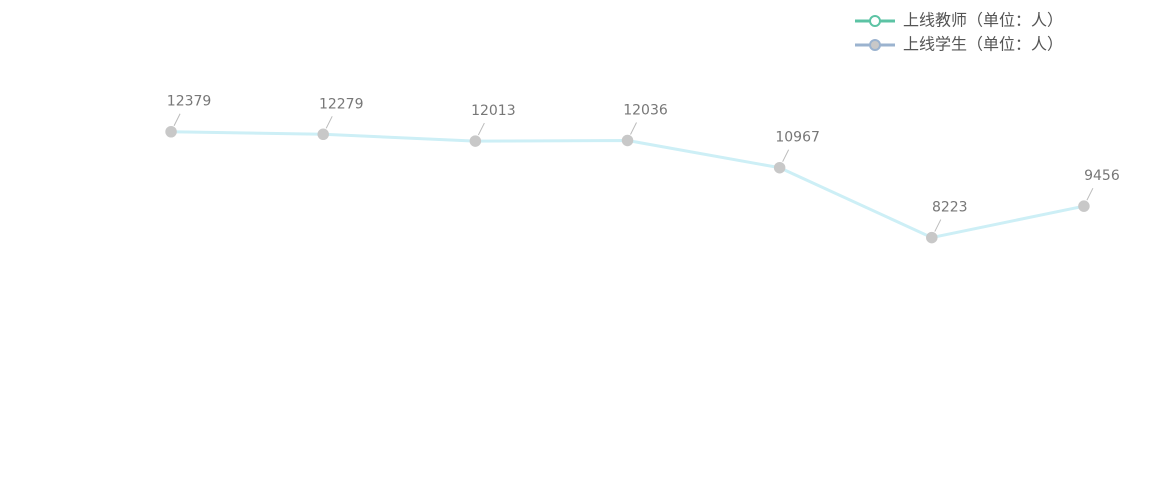 Image resolution: width=1170 pixels, height=482 pixels. I want to click on data-label: 10967, so click(797, 138).